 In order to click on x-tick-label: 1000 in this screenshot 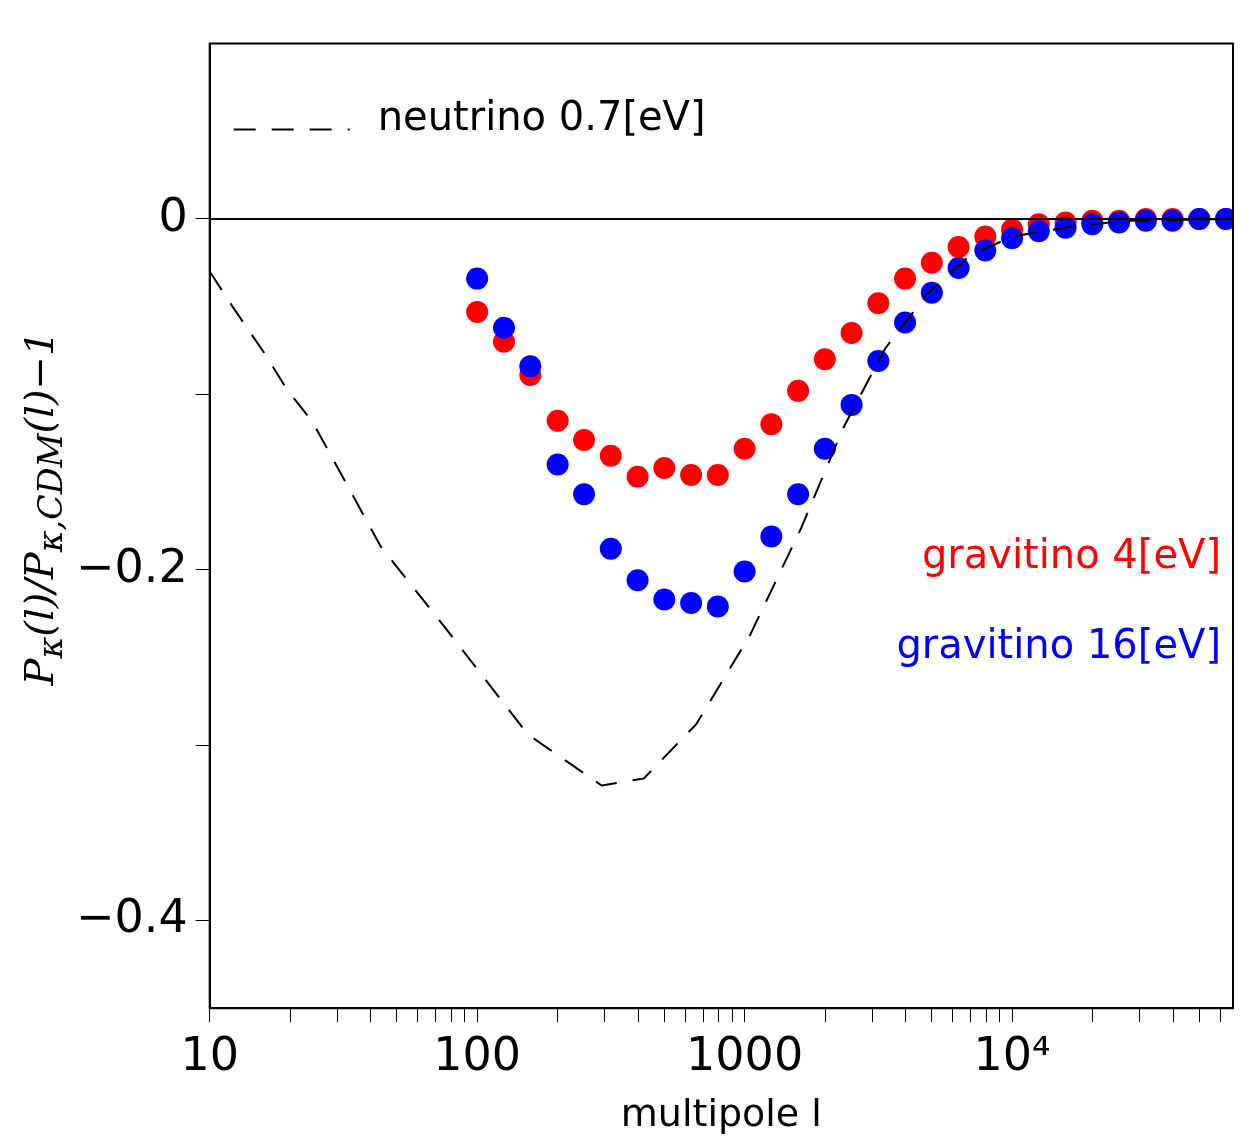, I will do `click(745, 1053)`.